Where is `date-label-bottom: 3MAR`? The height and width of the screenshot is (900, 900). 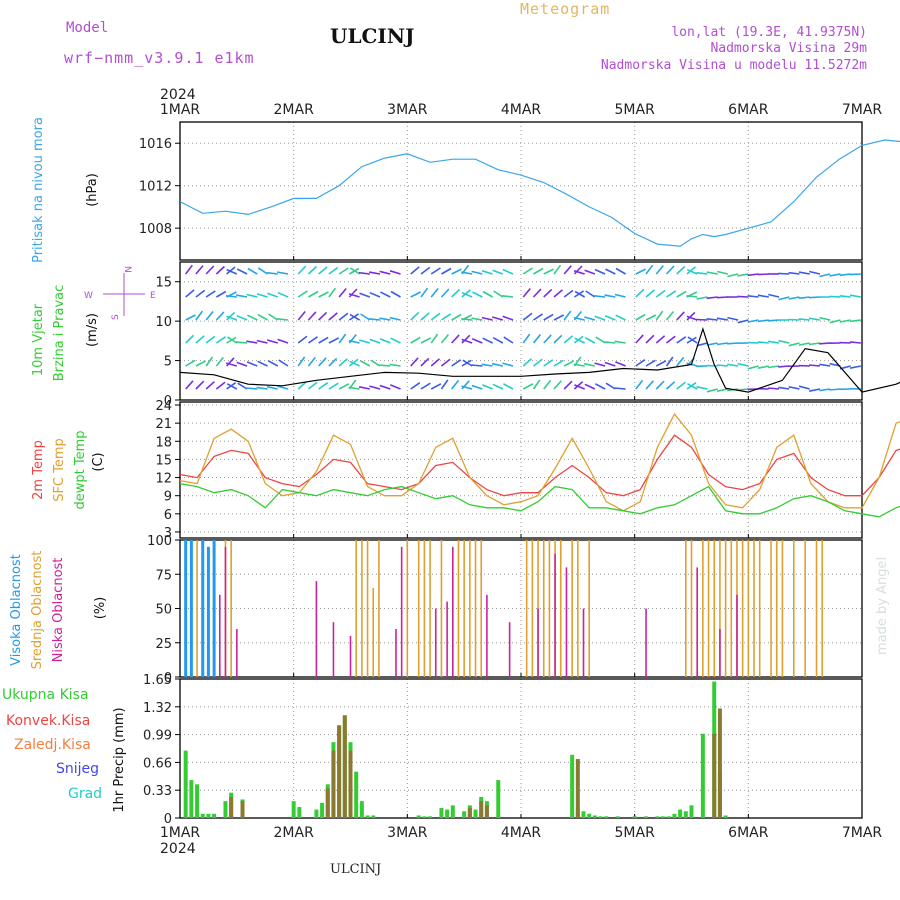 date-label-bottom: 3MAR is located at coordinates (407, 833).